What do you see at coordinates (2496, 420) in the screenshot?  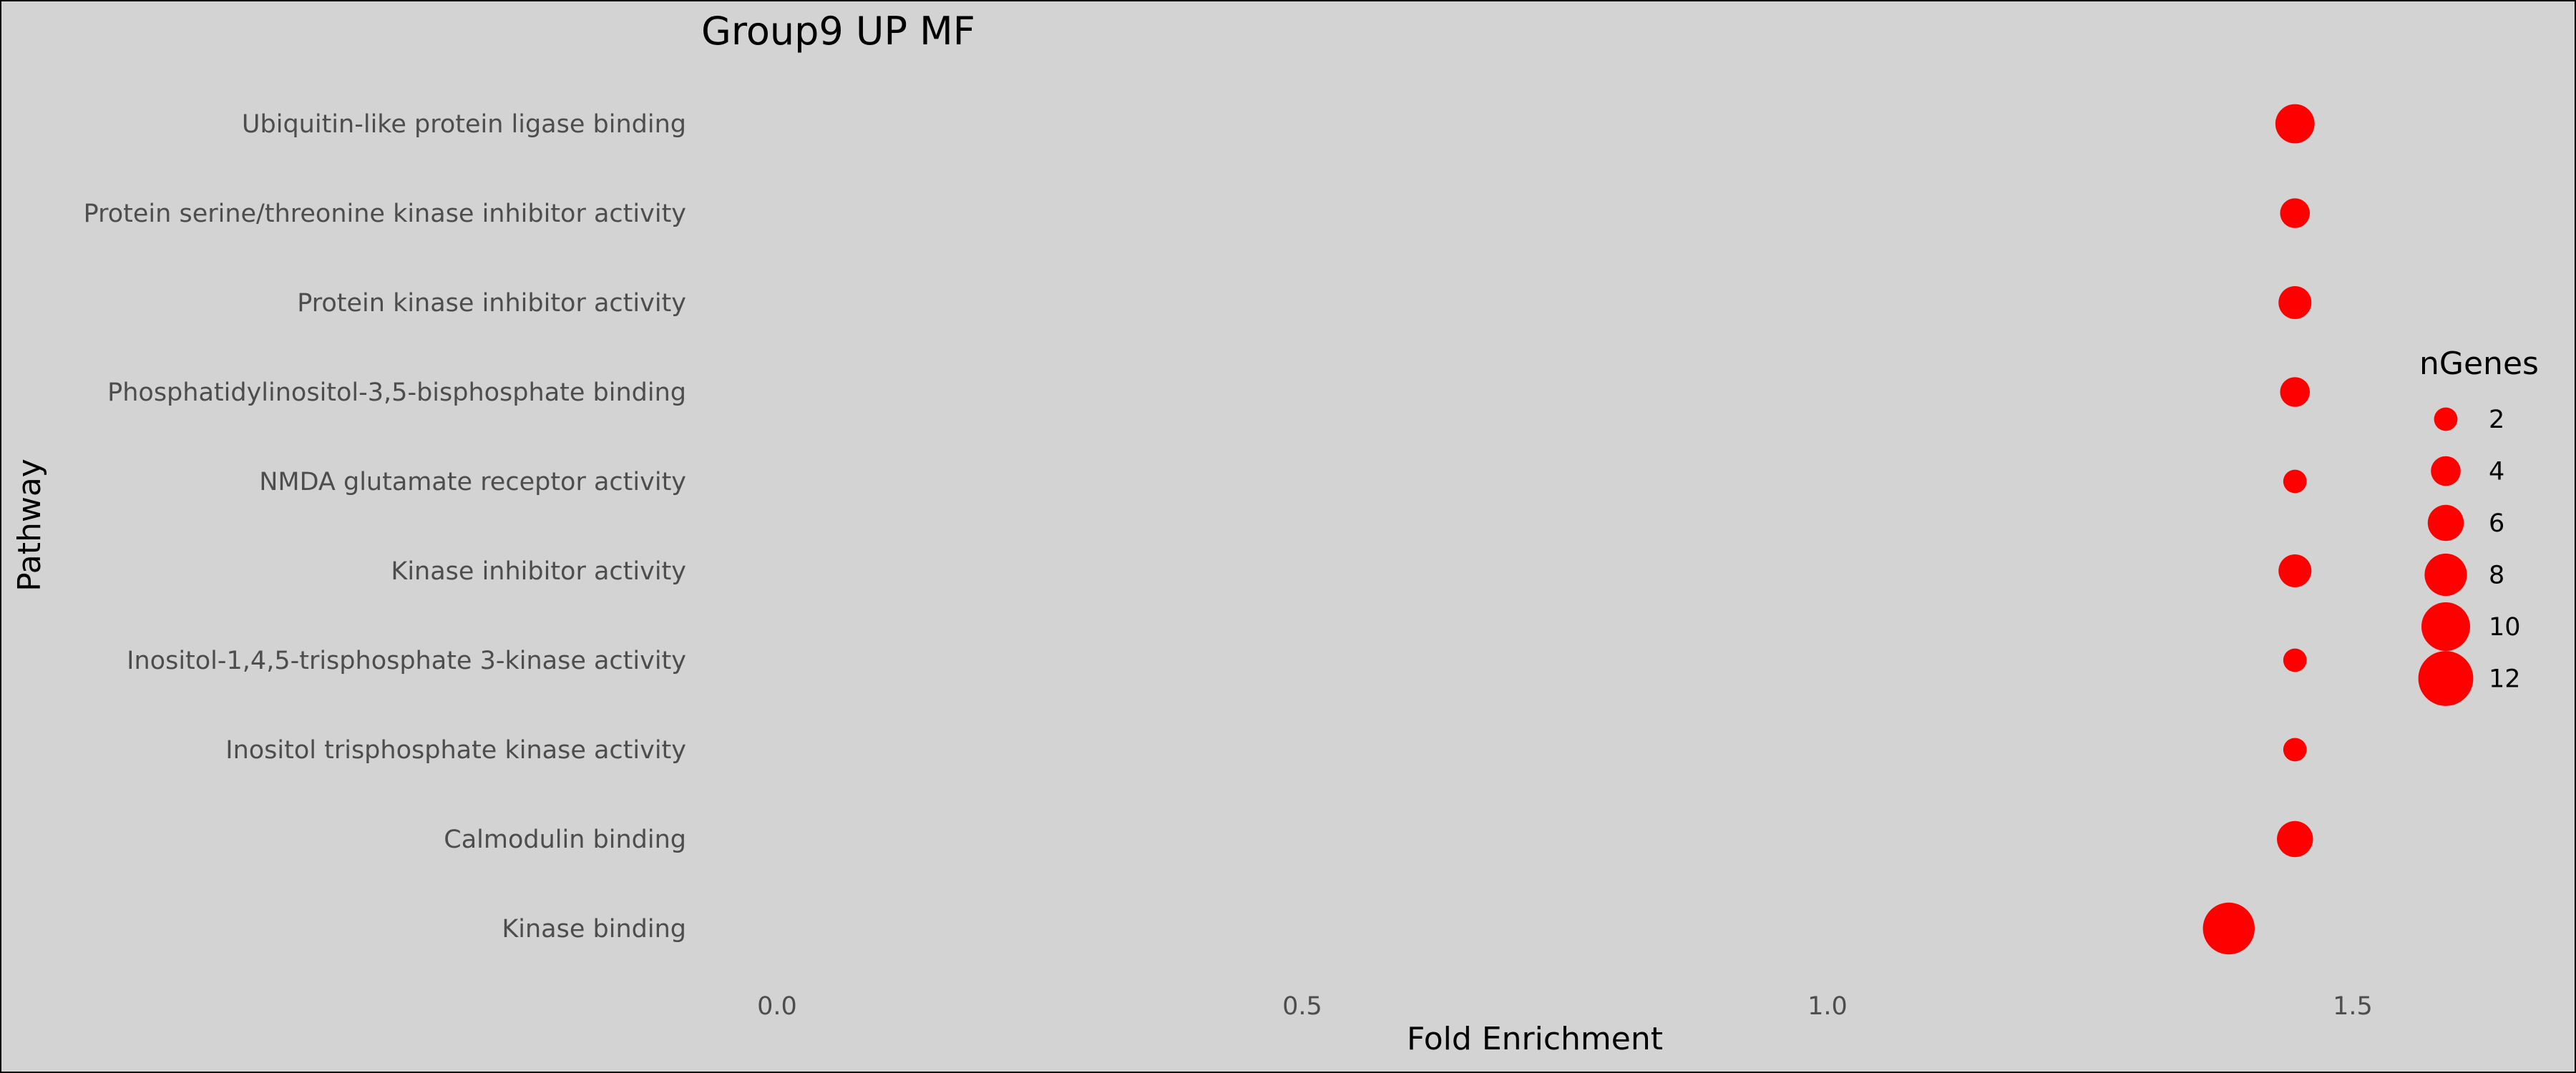 I see `legend-label: 2` at bounding box center [2496, 420].